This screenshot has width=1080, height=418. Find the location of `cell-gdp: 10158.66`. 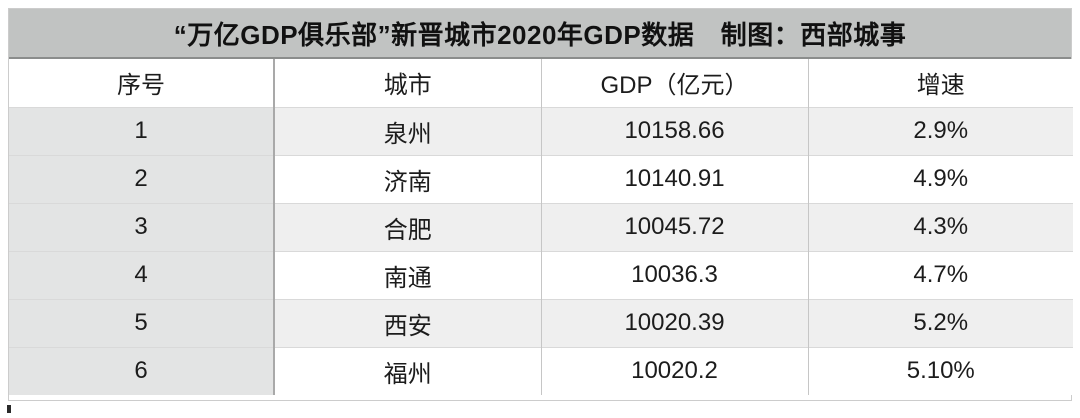

cell-gdp: 10158.66 is located at coordinates (674, 130).